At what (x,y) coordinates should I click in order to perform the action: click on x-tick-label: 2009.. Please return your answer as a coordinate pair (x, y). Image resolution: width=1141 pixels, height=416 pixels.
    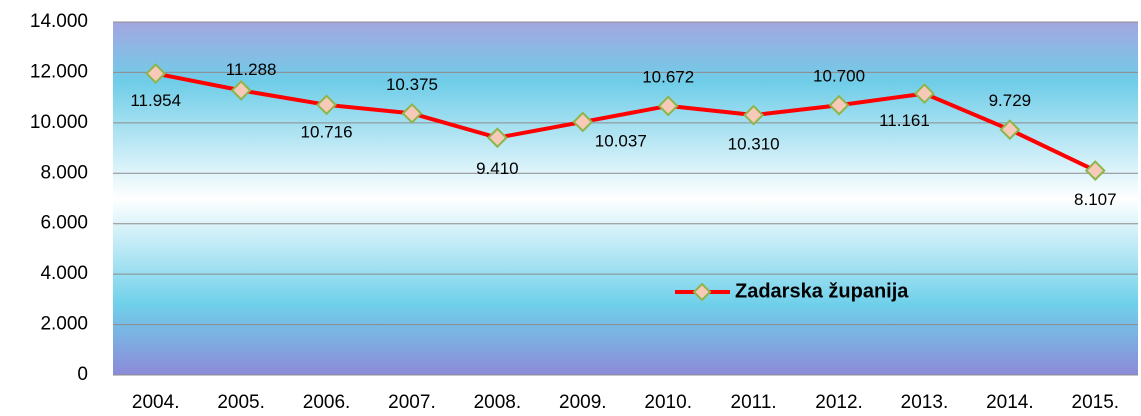
    Looking at the image, I should click on (583, 402).